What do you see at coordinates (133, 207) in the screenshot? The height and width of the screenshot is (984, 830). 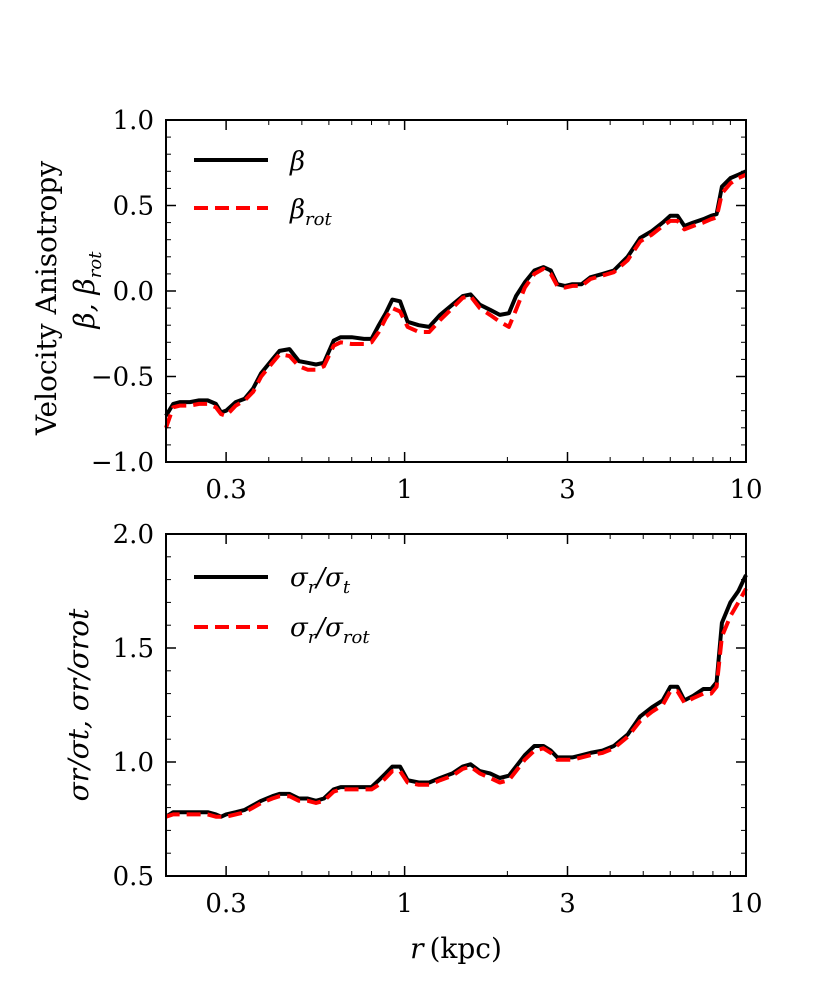 I see `top-ytick-label: 0.5` at bounding box center [133, 207].